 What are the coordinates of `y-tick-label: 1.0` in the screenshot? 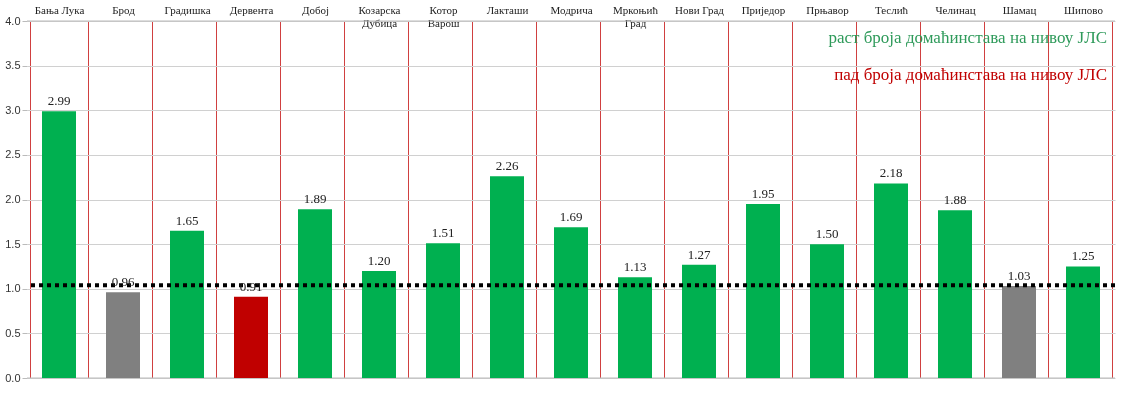 It's located at (13, 288).